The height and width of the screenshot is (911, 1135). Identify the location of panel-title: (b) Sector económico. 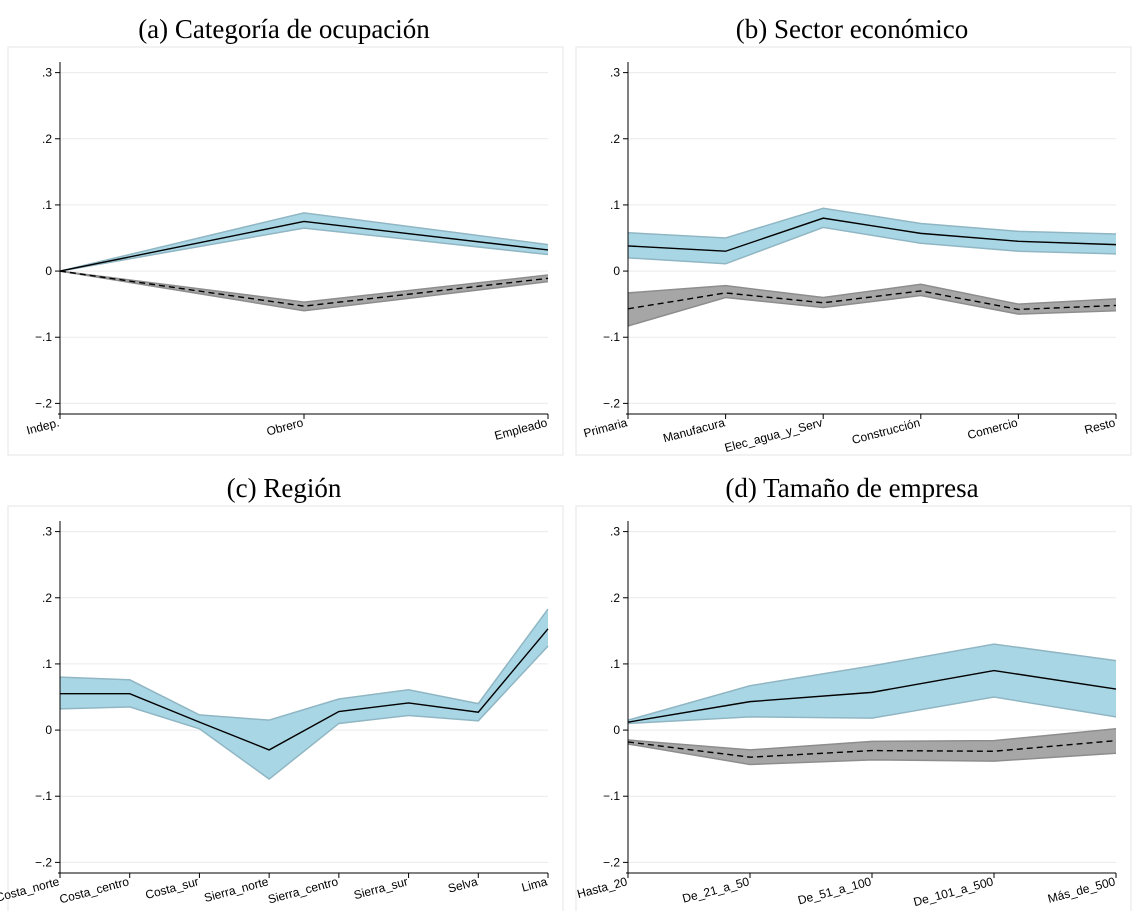
(852, 29).